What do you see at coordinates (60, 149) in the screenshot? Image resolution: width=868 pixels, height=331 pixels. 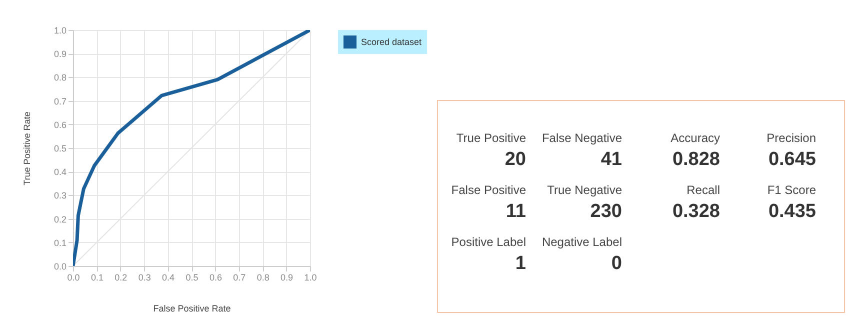 I see `y-tick-label: 0.5` at bounding box center [60, 149].